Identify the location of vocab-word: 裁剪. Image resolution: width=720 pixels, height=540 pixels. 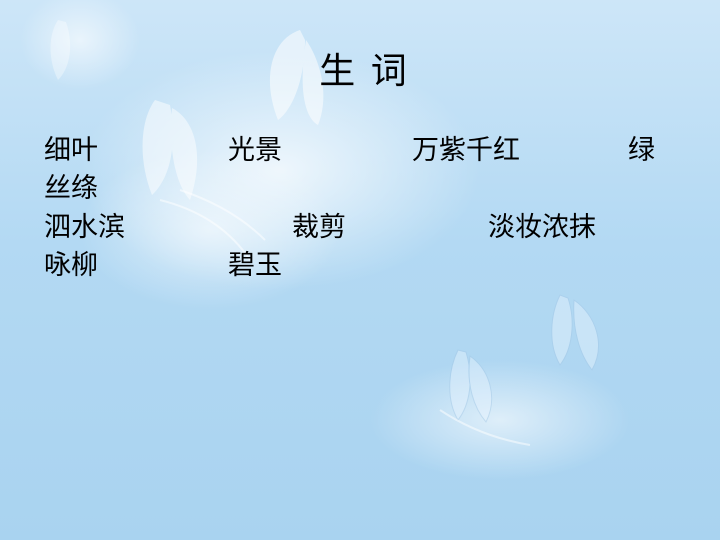
(319, 227).